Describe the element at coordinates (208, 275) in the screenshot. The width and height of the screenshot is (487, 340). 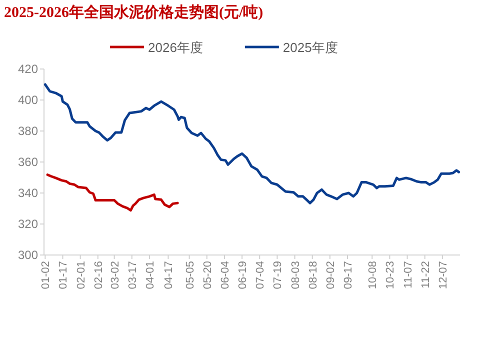
I see `x-tick-label: 05-20` at that location.